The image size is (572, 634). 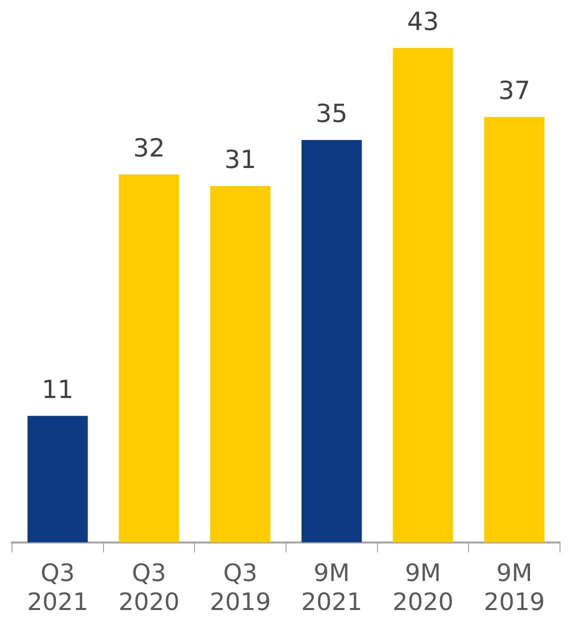 I want to click on data-label: 35, so click(x=332, y=113).